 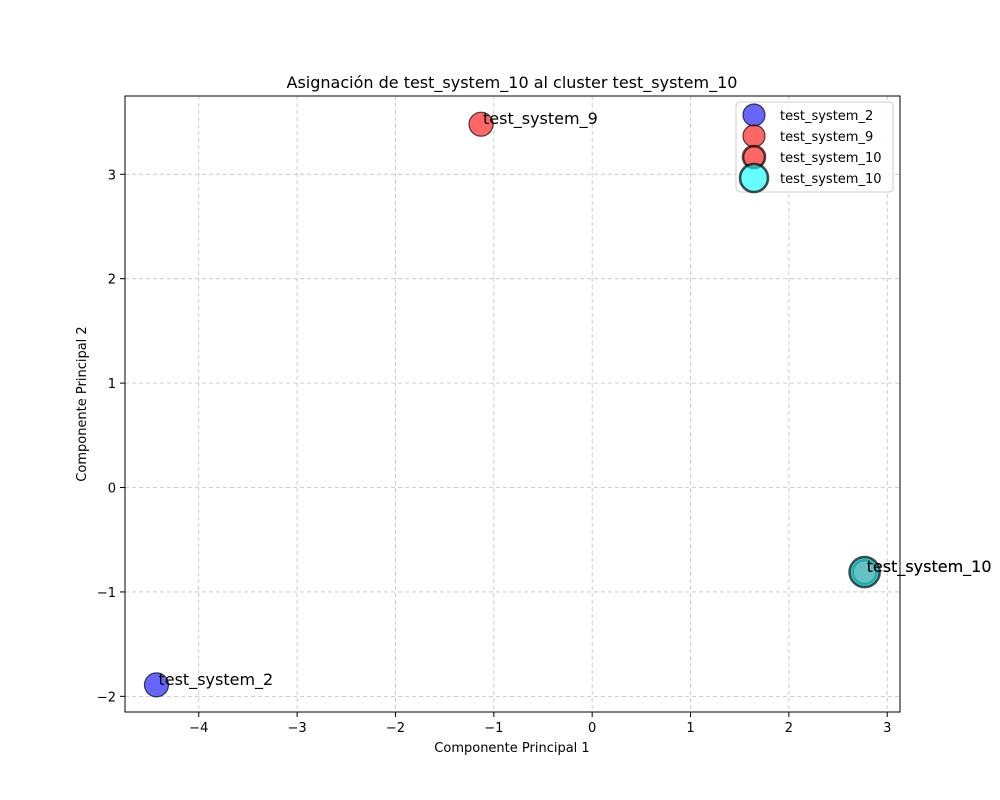 I want to click on y-tick-label: −1, so click(x=106, y=593).